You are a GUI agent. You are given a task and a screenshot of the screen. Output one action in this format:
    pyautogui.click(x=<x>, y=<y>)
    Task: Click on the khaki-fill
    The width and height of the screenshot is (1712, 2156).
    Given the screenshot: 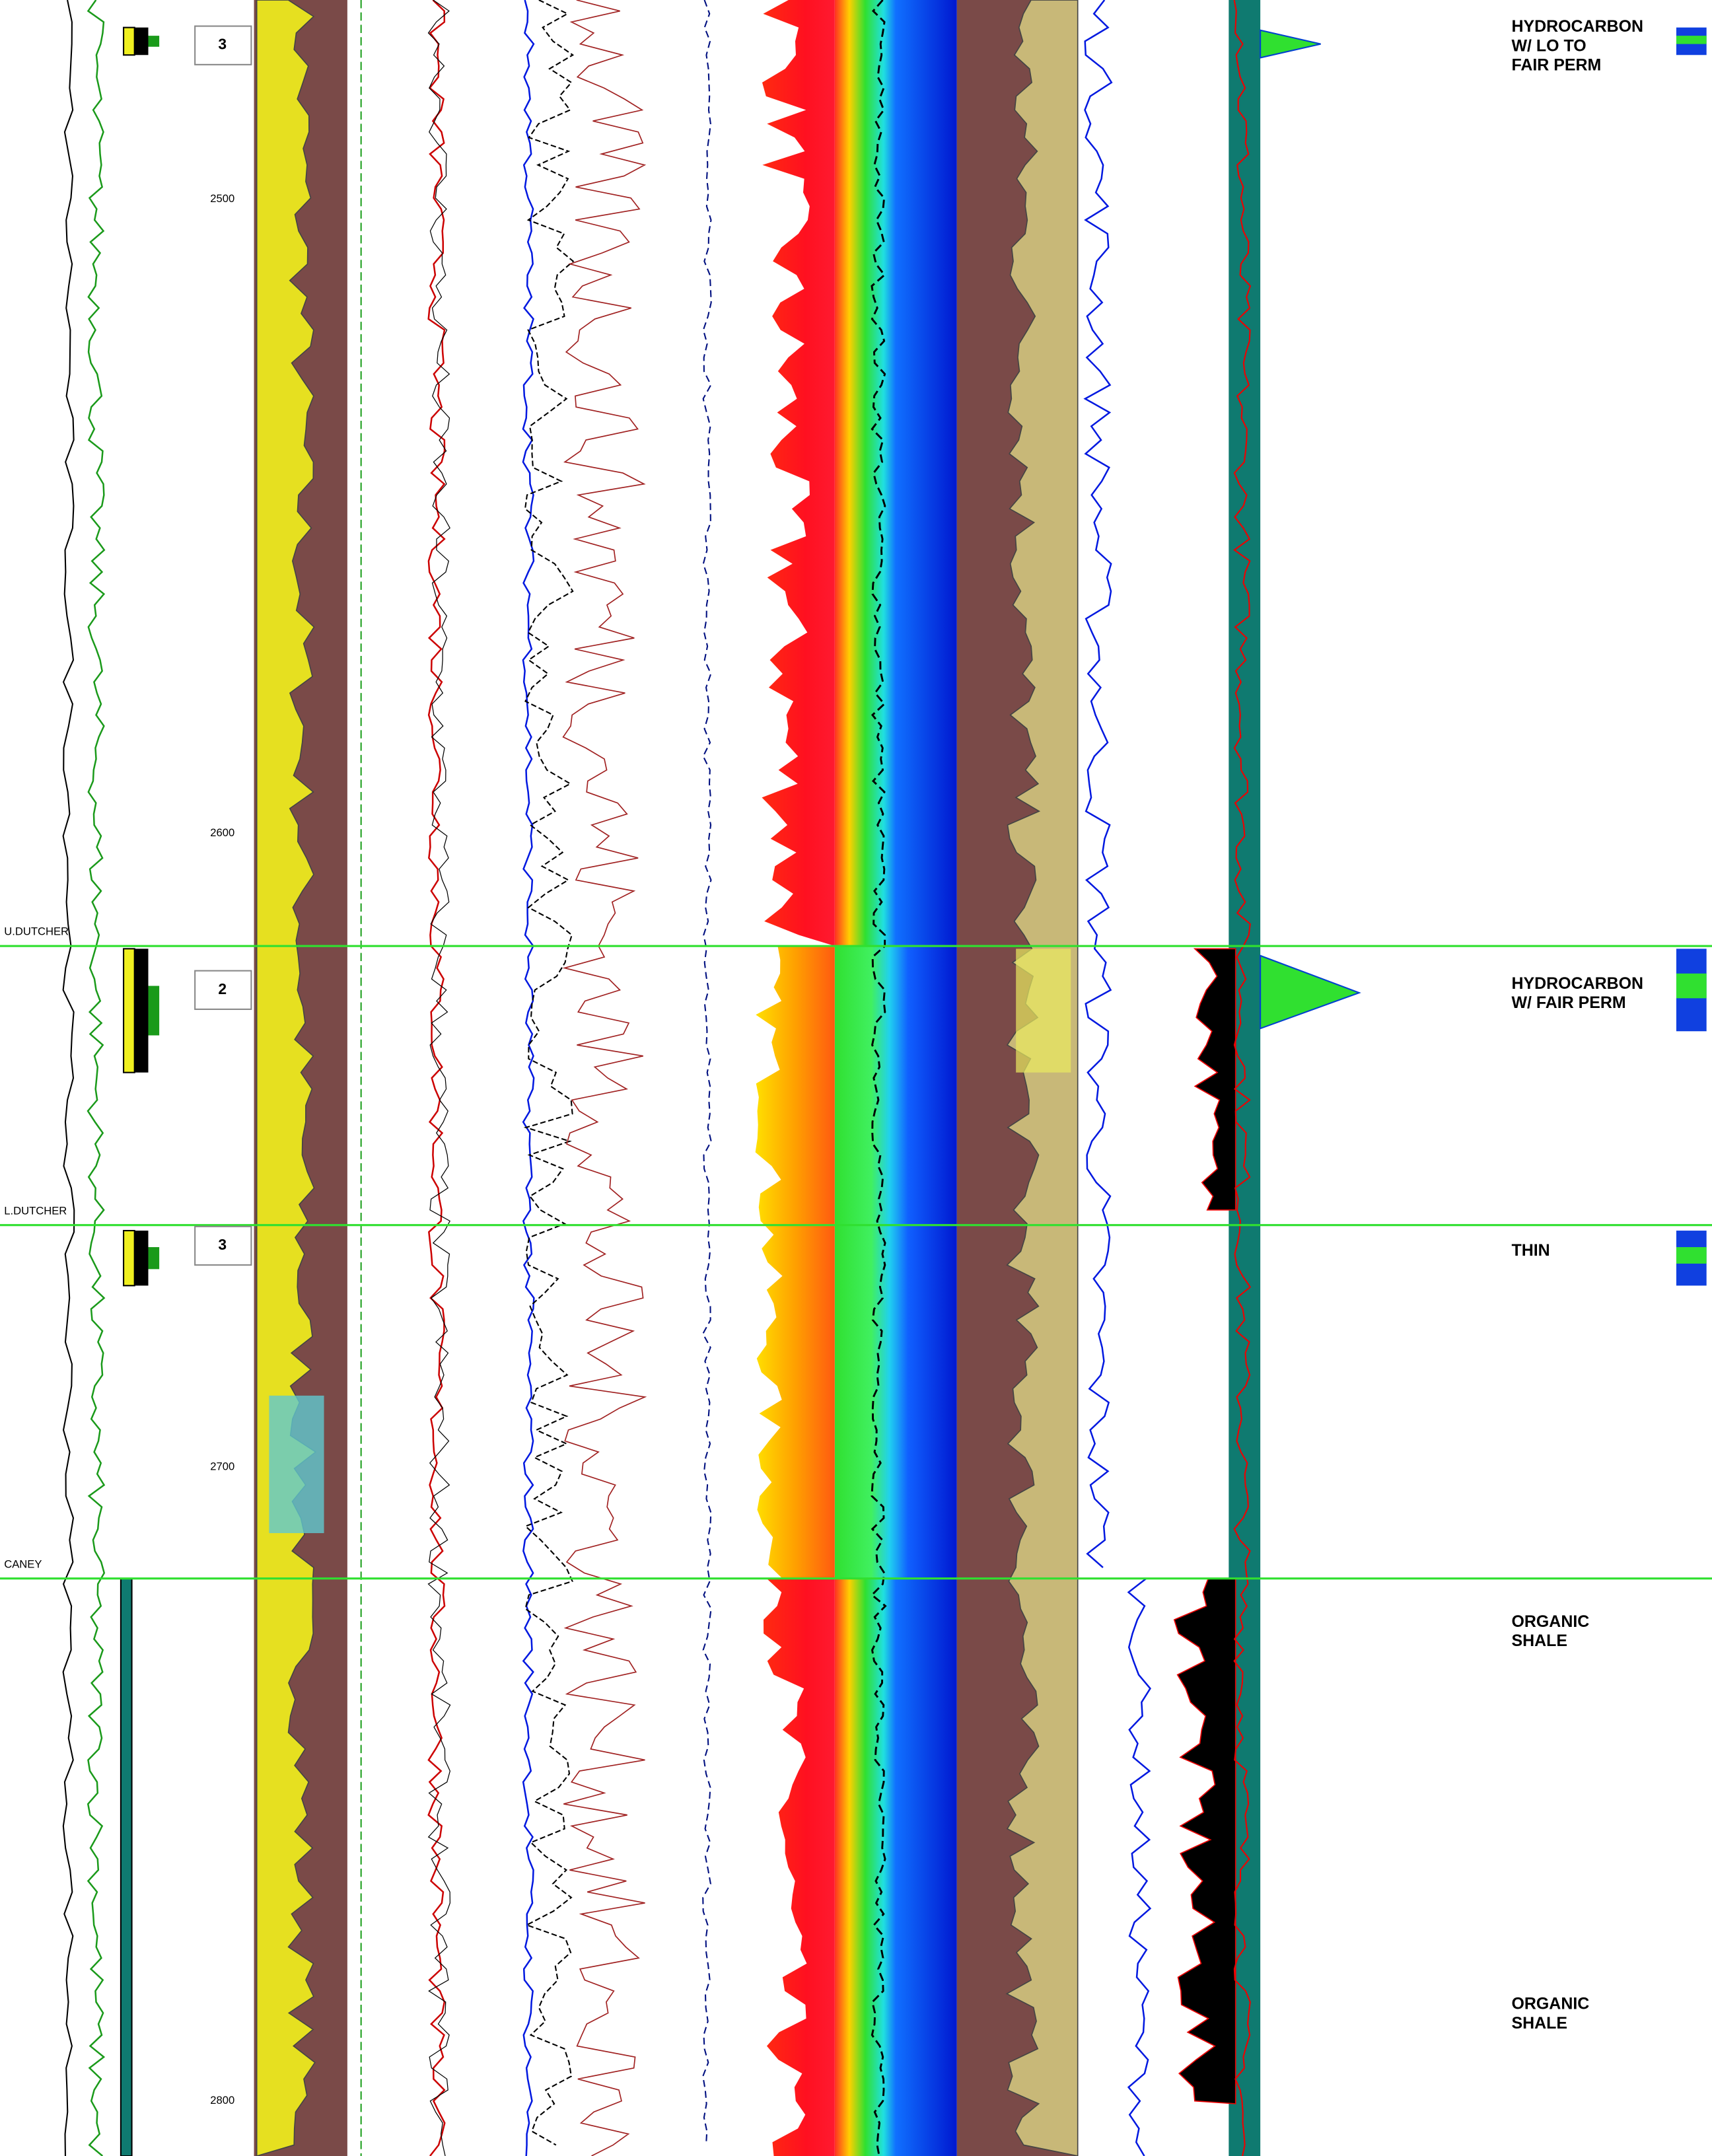 What is the action you would take?
    pyautogui.click(x=1042, y=1078)
    